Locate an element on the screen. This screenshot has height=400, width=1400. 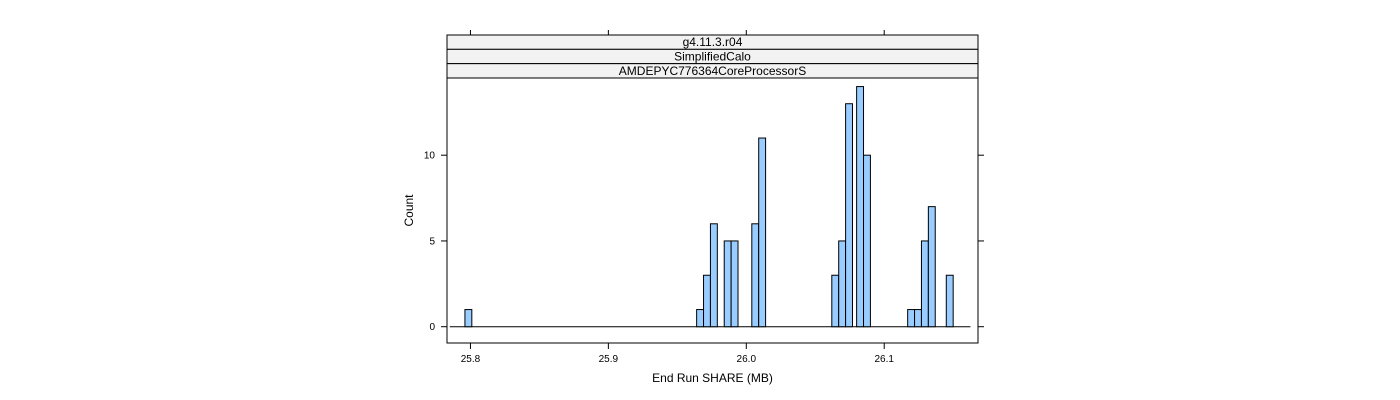
strip-label: AMDEPYC776364CoreProcessorS is located at coordinates (712, 71).